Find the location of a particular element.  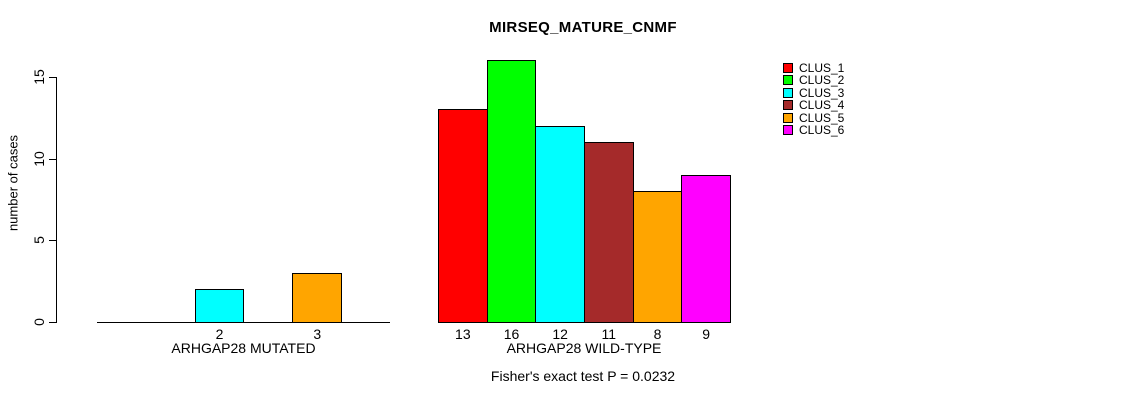

y-tick-label: 5 is located at coordinates (39, 240).